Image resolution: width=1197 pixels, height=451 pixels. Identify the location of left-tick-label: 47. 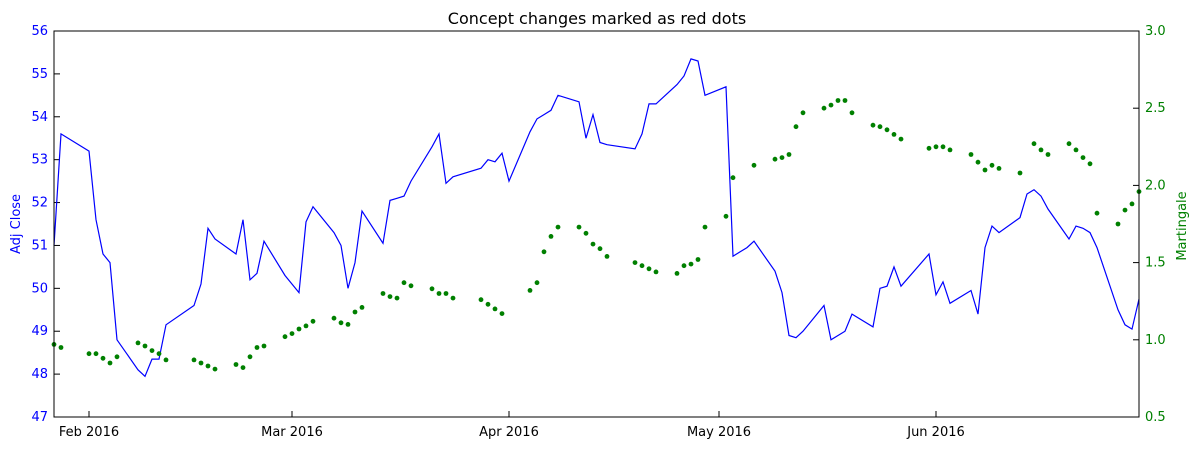
(39, 417).